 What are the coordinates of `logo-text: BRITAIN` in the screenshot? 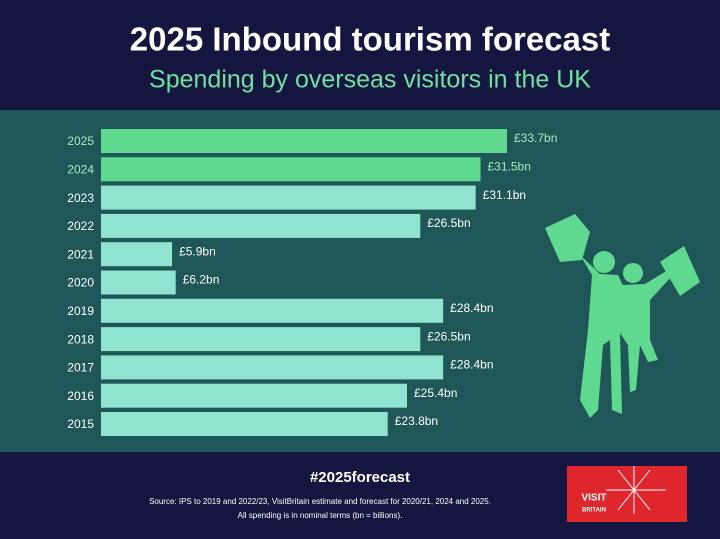 It's located at (594, 511).